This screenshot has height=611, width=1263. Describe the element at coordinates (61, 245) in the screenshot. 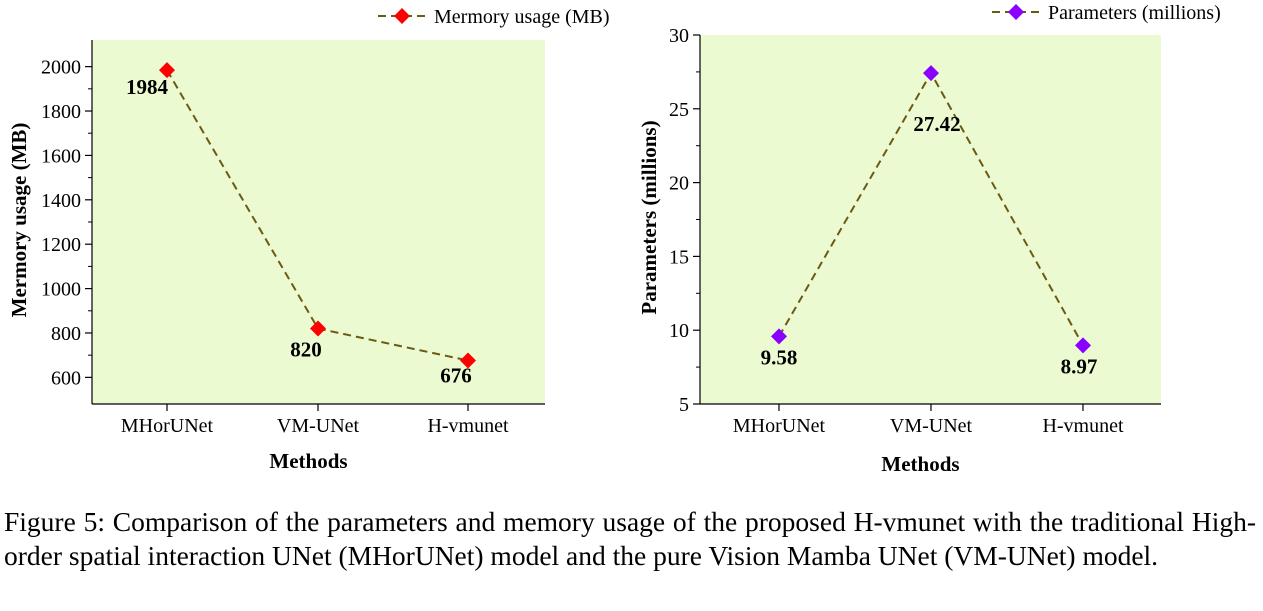

I see `y-tick-label: 1200` at that location.